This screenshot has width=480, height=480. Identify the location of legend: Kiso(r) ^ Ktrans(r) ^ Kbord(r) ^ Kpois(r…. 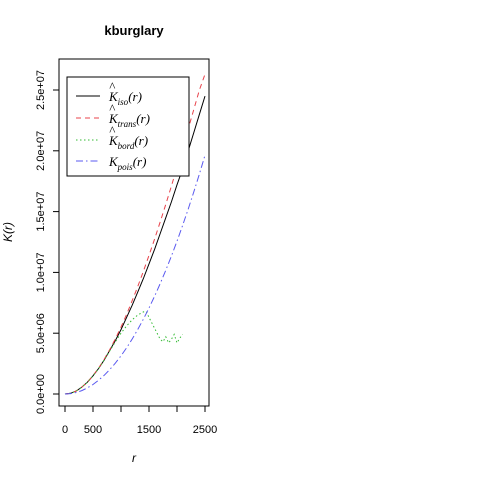
(128, 126).